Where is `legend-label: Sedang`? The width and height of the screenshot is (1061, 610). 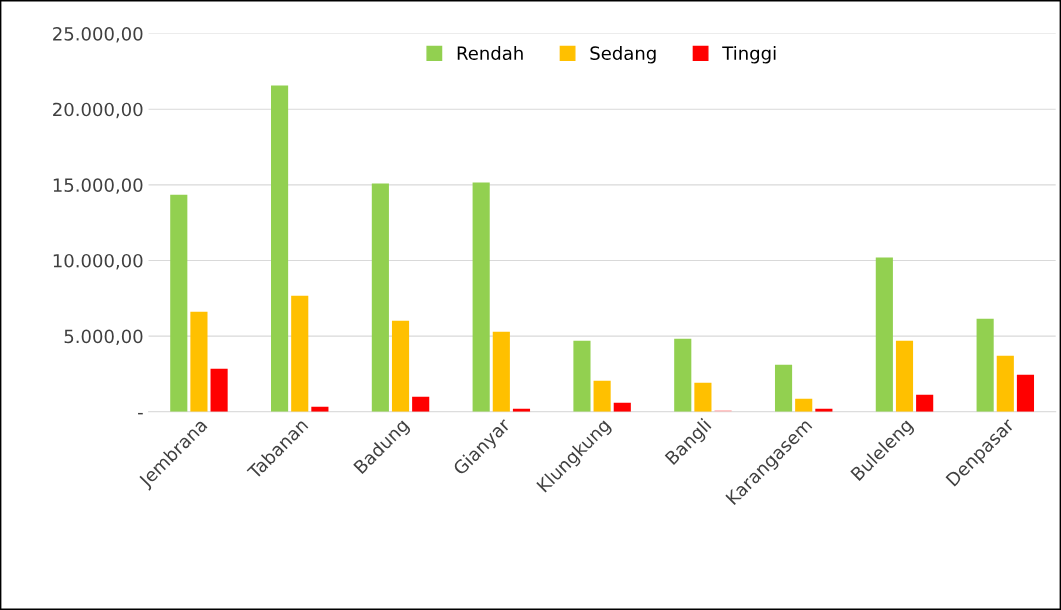
legend-label: Sedang is located at coordinates (623, 55).